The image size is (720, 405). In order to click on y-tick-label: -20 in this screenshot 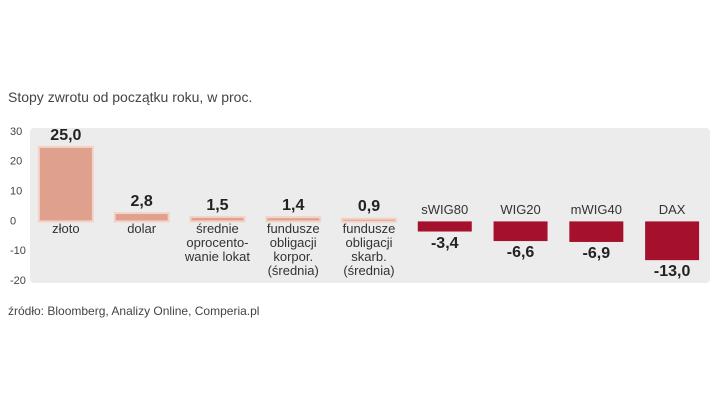, I will do `click(18, 281)`.